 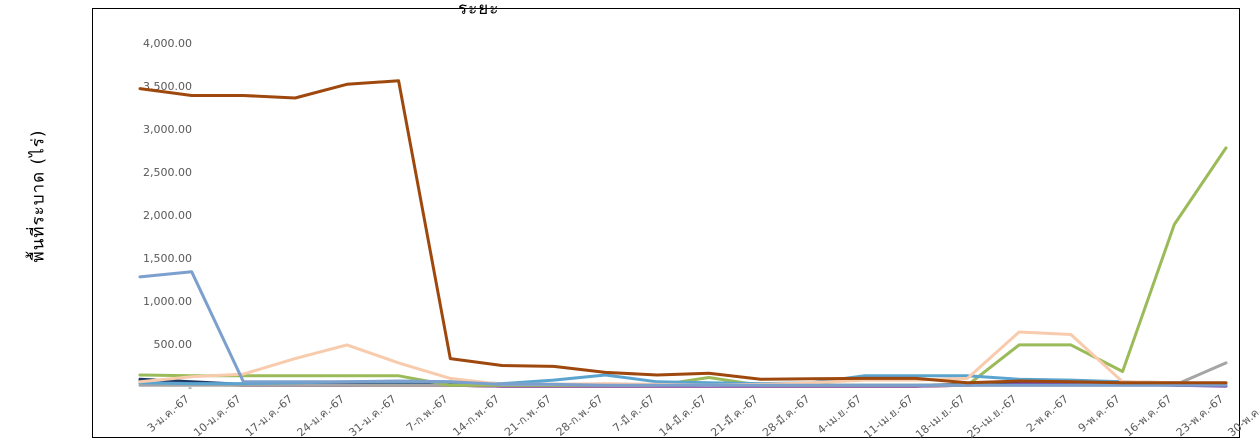 I want to click on x-tick-label: 7-ก.พ.-67, so click(x=427, y=413).